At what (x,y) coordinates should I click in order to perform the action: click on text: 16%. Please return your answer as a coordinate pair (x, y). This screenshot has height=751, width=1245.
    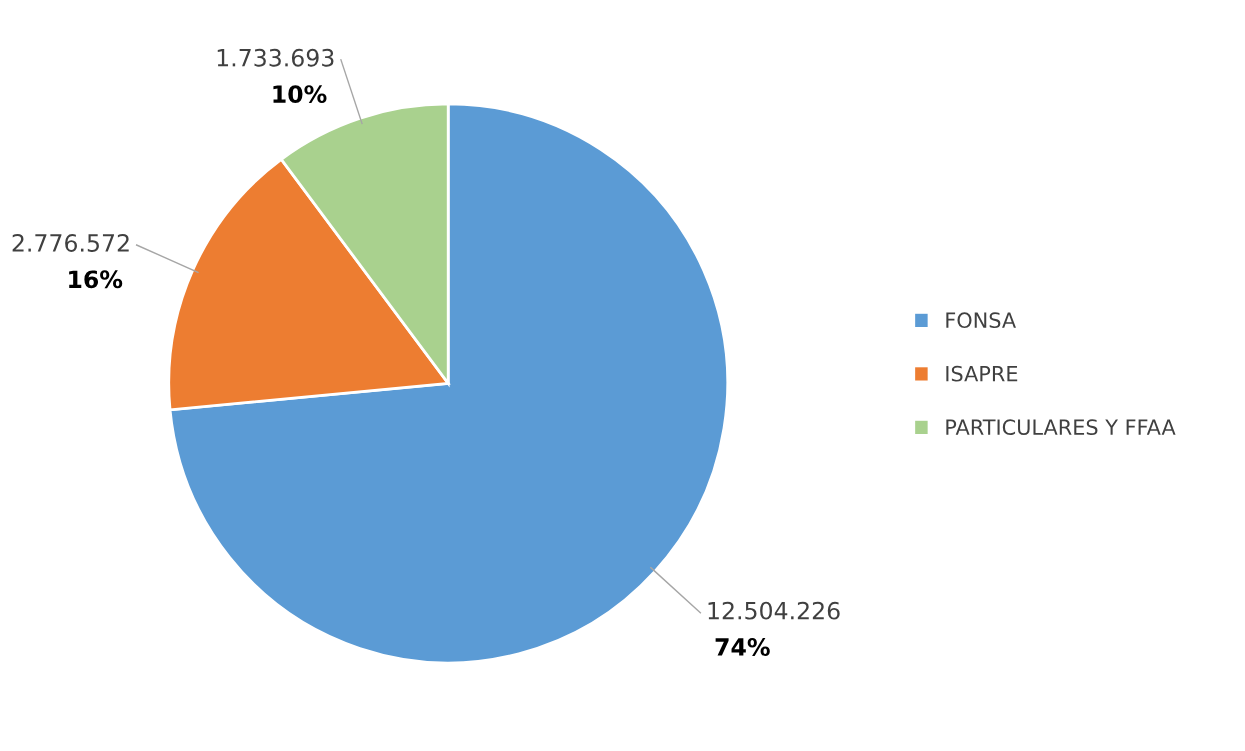
    Looking at the image, I should click on (96, 279).